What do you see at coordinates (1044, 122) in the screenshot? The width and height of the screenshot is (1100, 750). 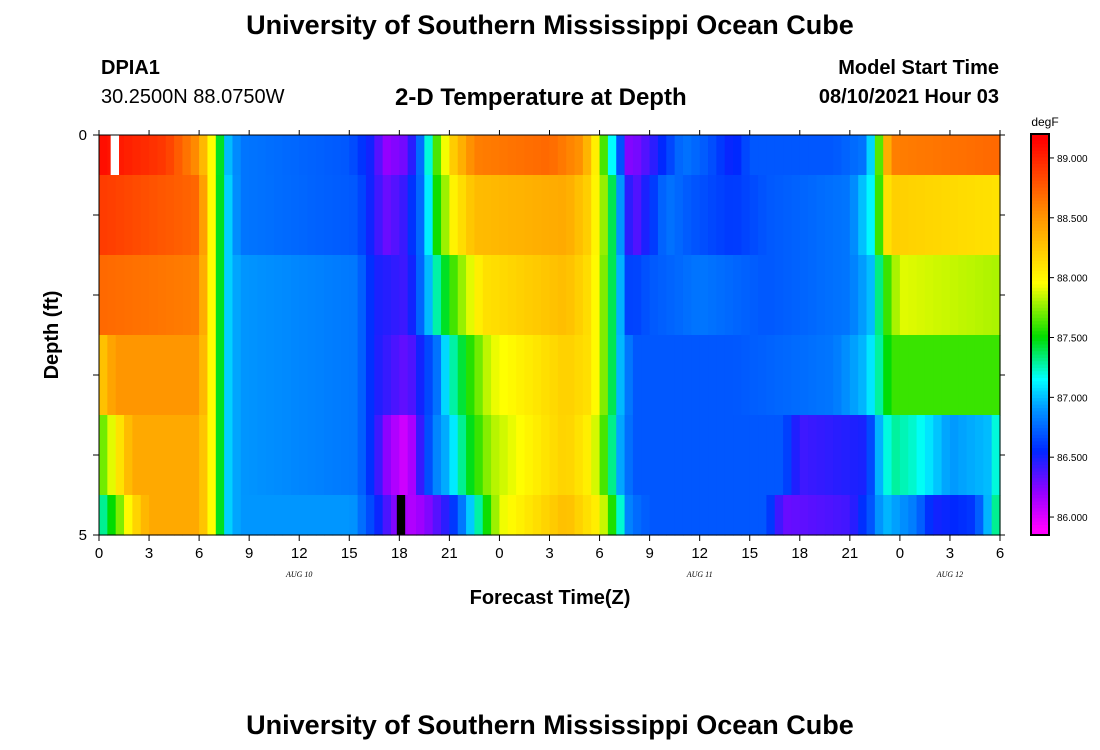 I see `colorbar-units: degF` at bounding box center [1044, 122].